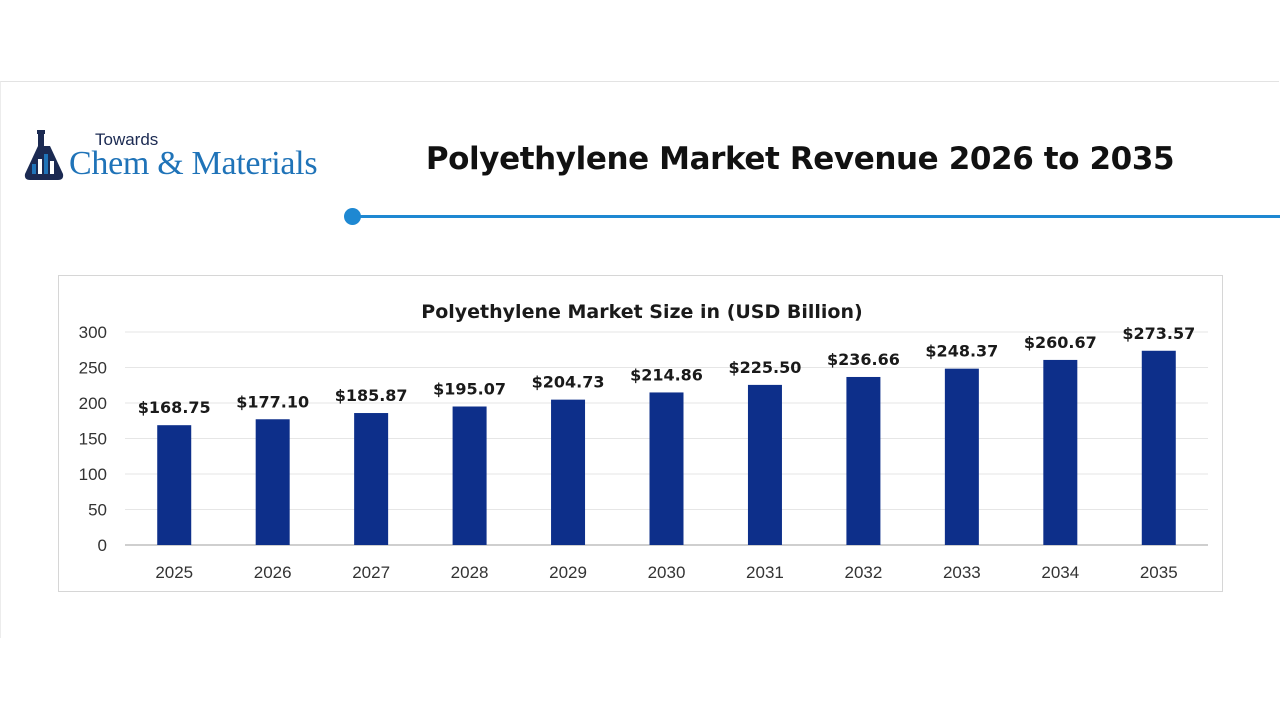 This screenshot has height=724, width=1280. Describe the element at coordinates (765, 572) in the screenshot. I see `x-tick-label: 2031` at that location.